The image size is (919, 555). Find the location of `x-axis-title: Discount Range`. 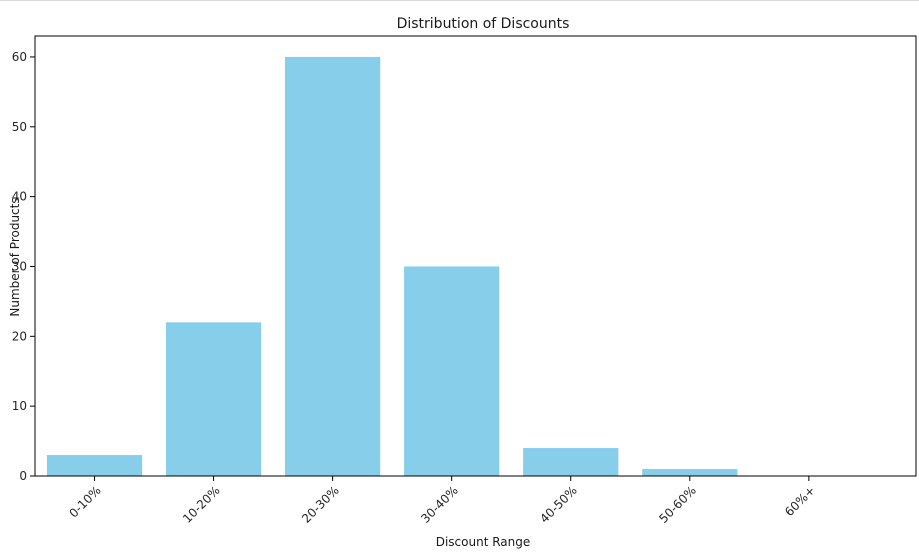

x-axis-title: Discount Range is located at coordinates (483, 542).